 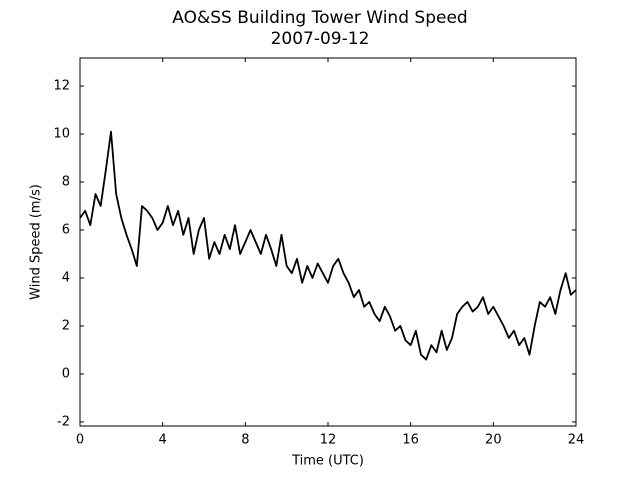 What do you see at coordinates (66, 277) in the screenshot?
I see `y-tick-label: 4` at bounding box center [66, 277].